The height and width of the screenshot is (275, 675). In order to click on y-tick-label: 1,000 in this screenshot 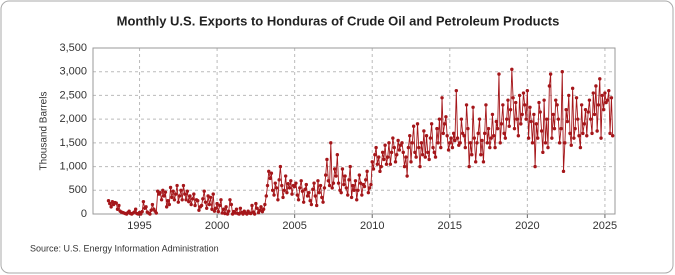, I will do `click(73, 166)`.